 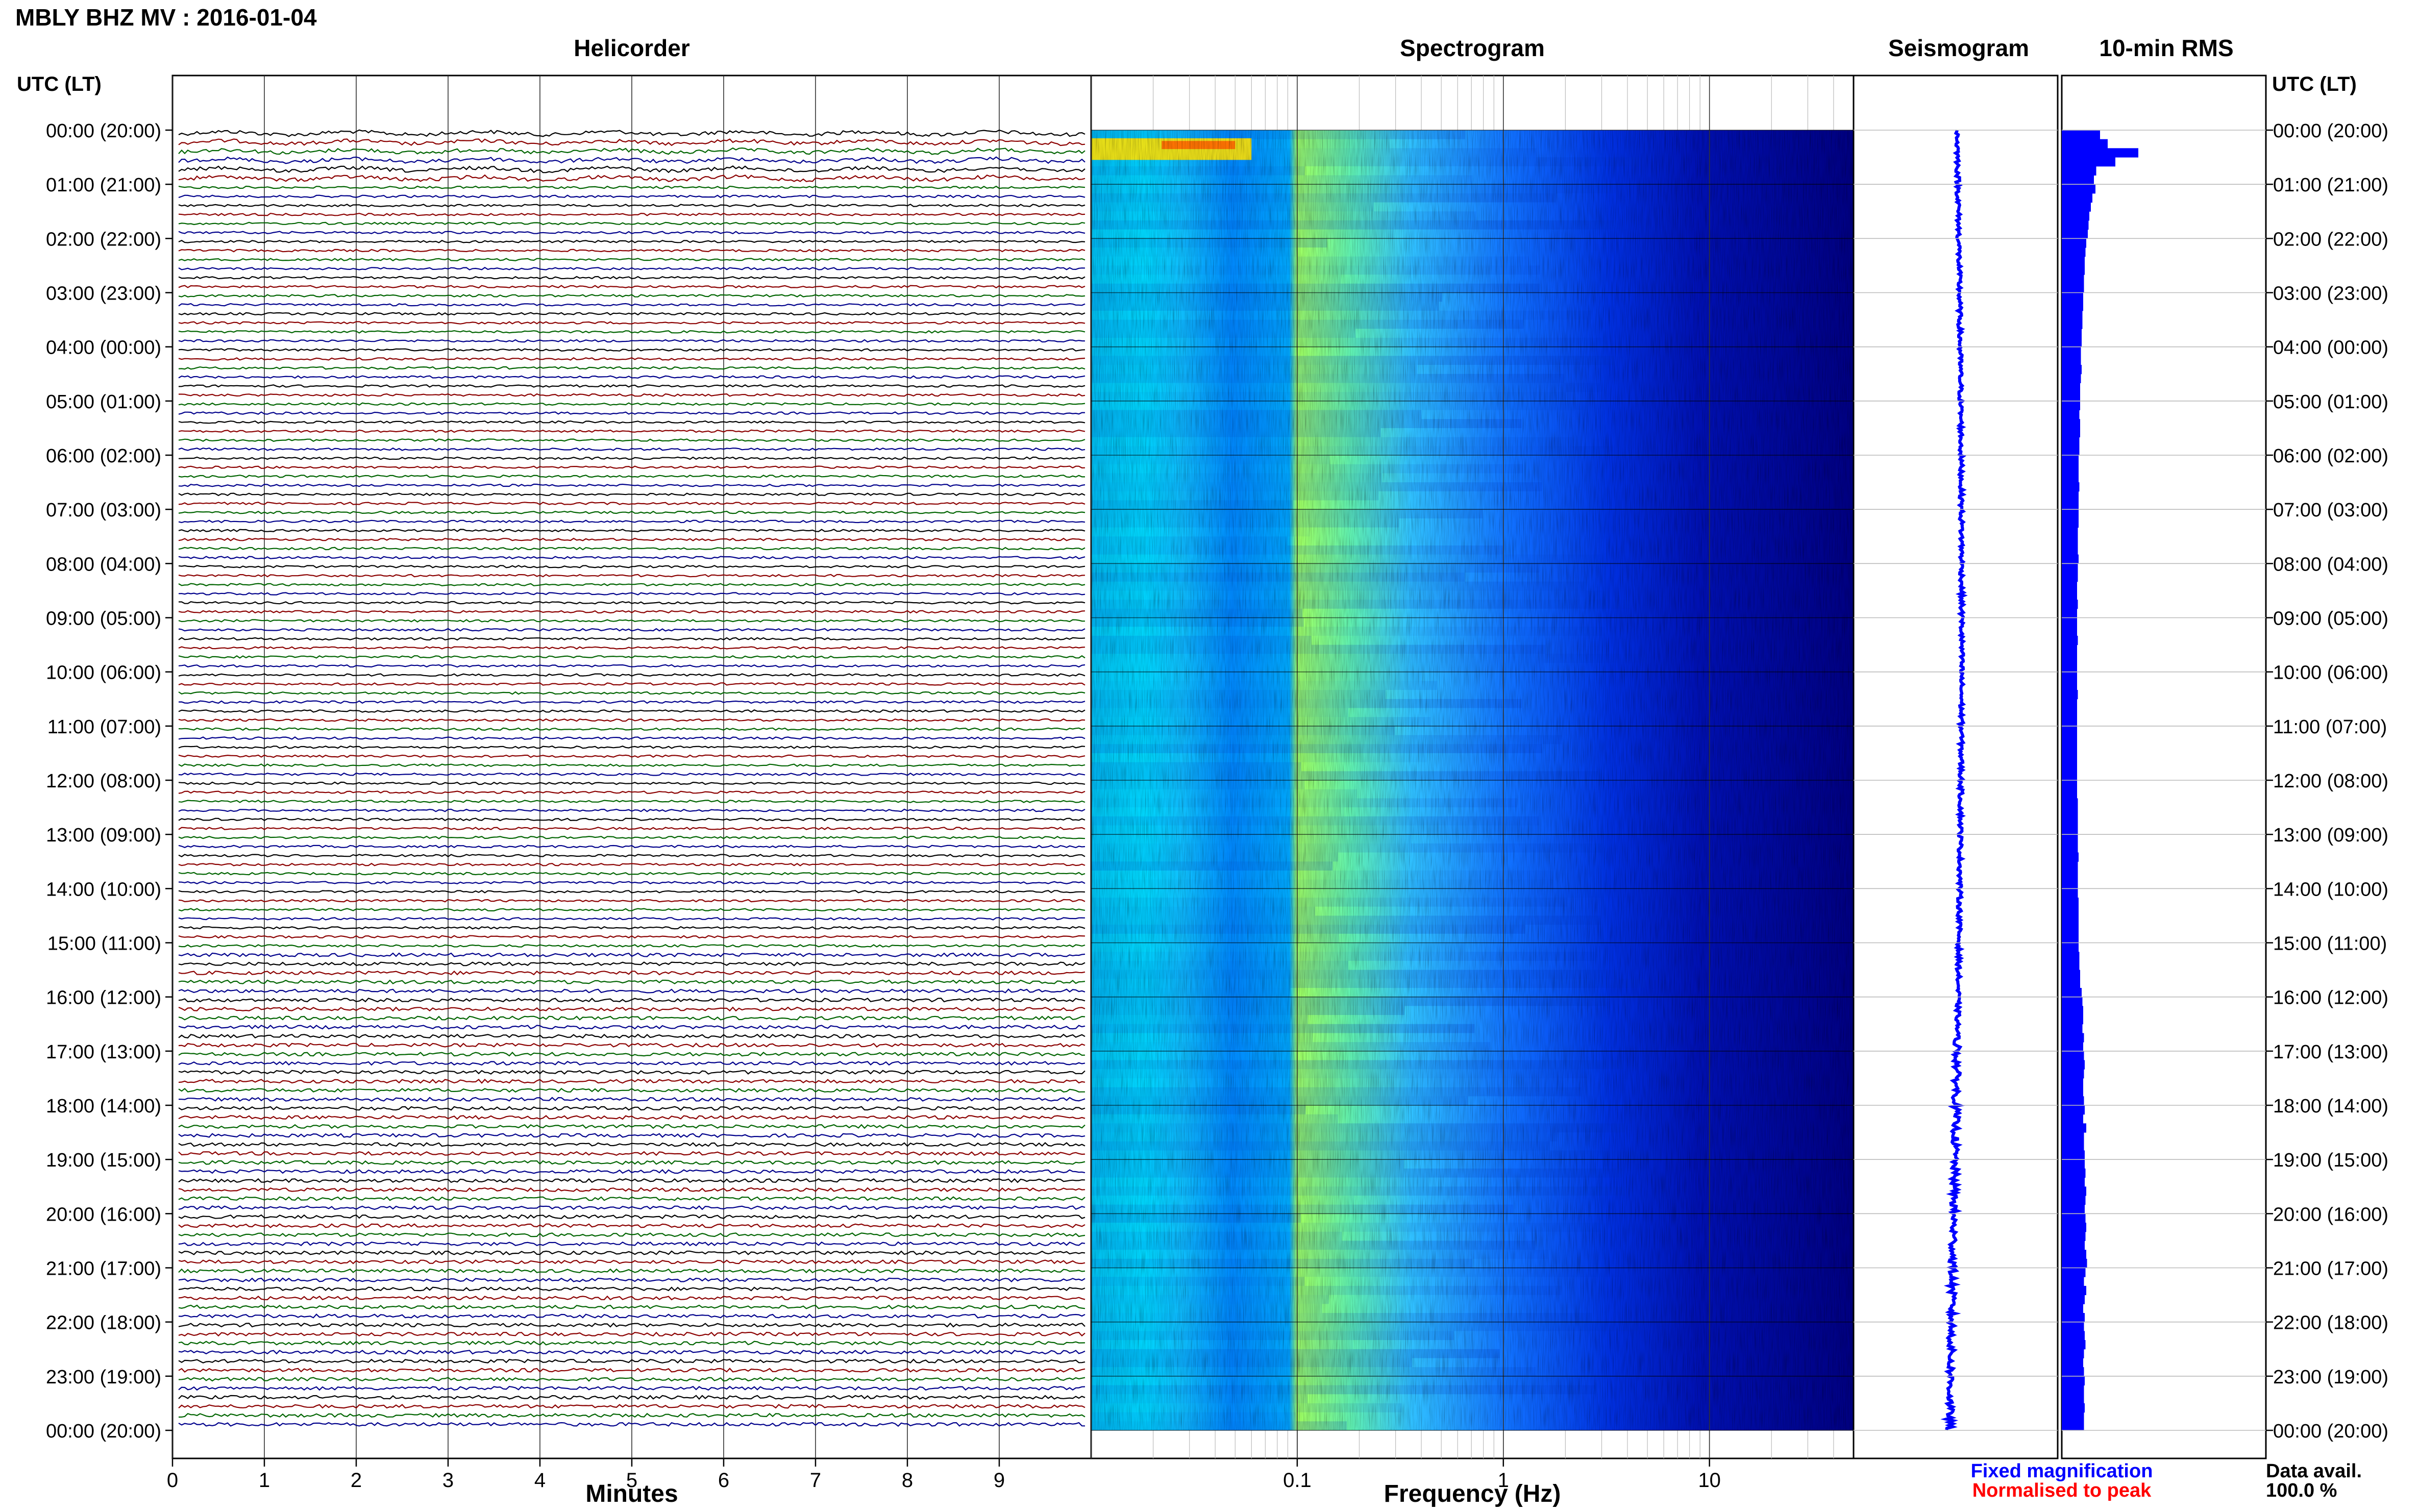 I want to click on time-label-left: 16:00 (12:00), so click(x=103, y=998).